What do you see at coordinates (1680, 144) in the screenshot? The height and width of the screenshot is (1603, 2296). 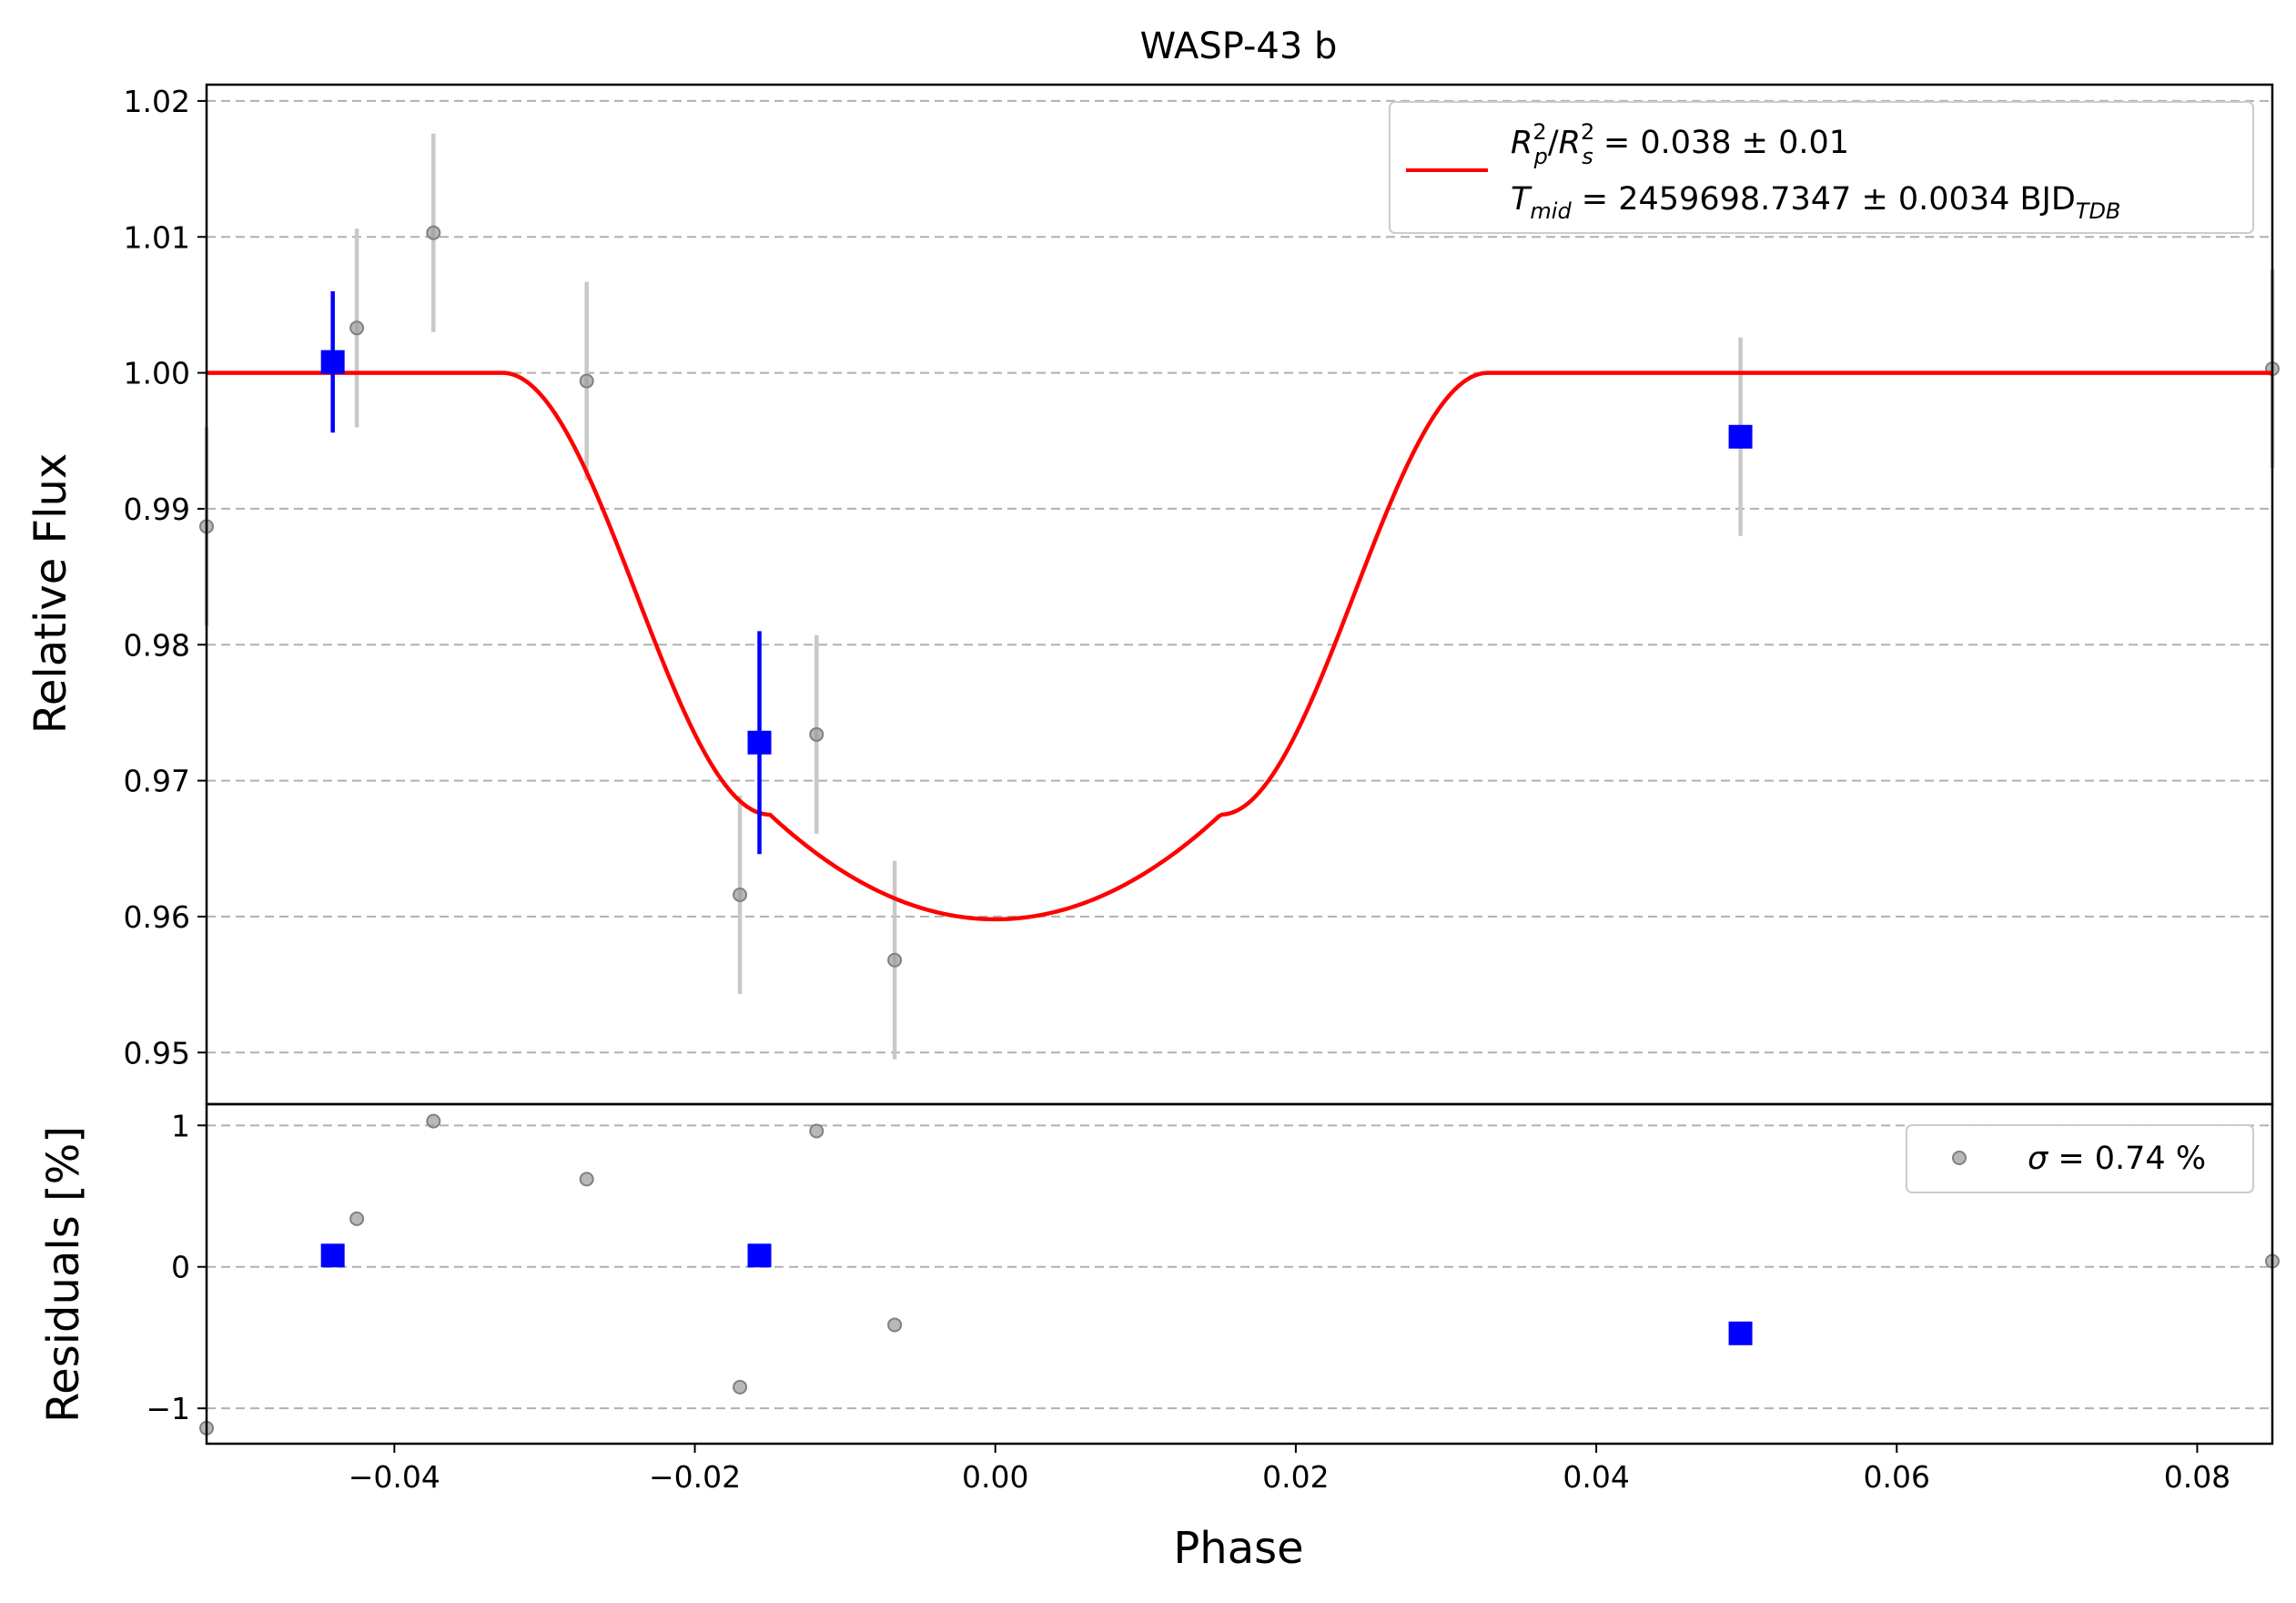 I see `legend-radius-ratio-entry: R2 p/R2 s = 0.038 ± 0.01` at bounding box center [1680, 144].